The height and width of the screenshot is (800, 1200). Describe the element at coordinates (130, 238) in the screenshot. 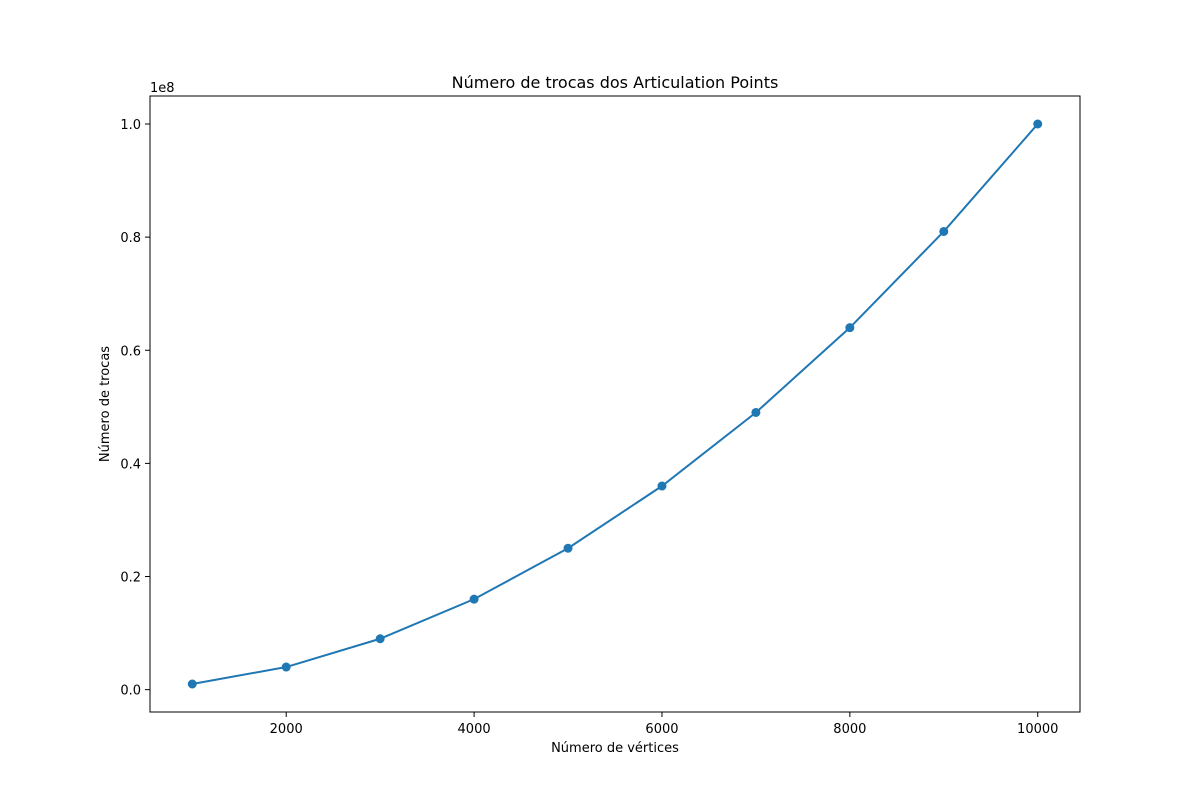

I see `y-tick-label: 0.8` at that location.